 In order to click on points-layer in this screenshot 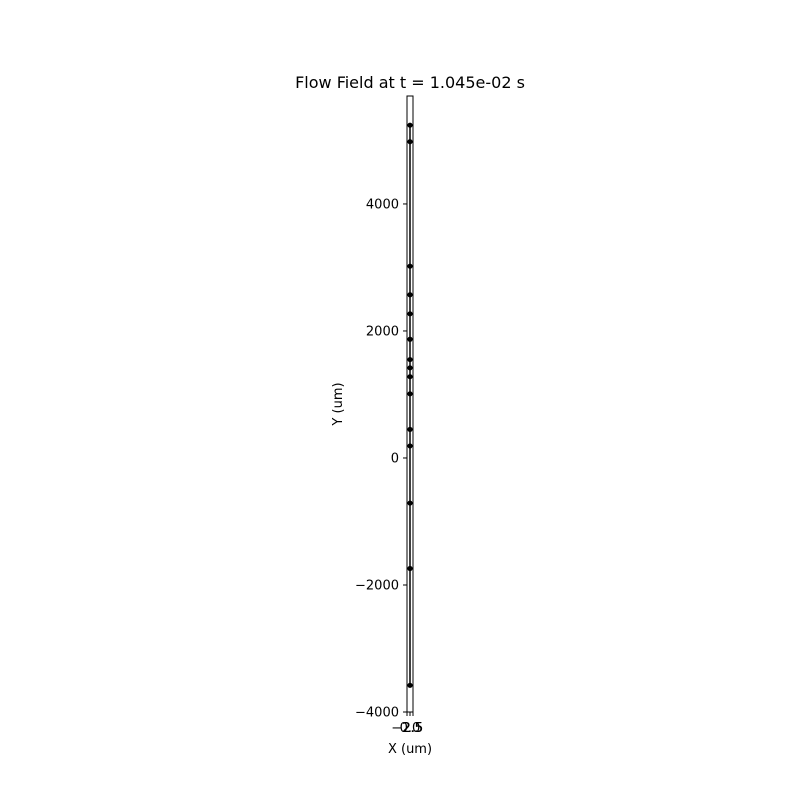, I will do `click(410, 405)`.